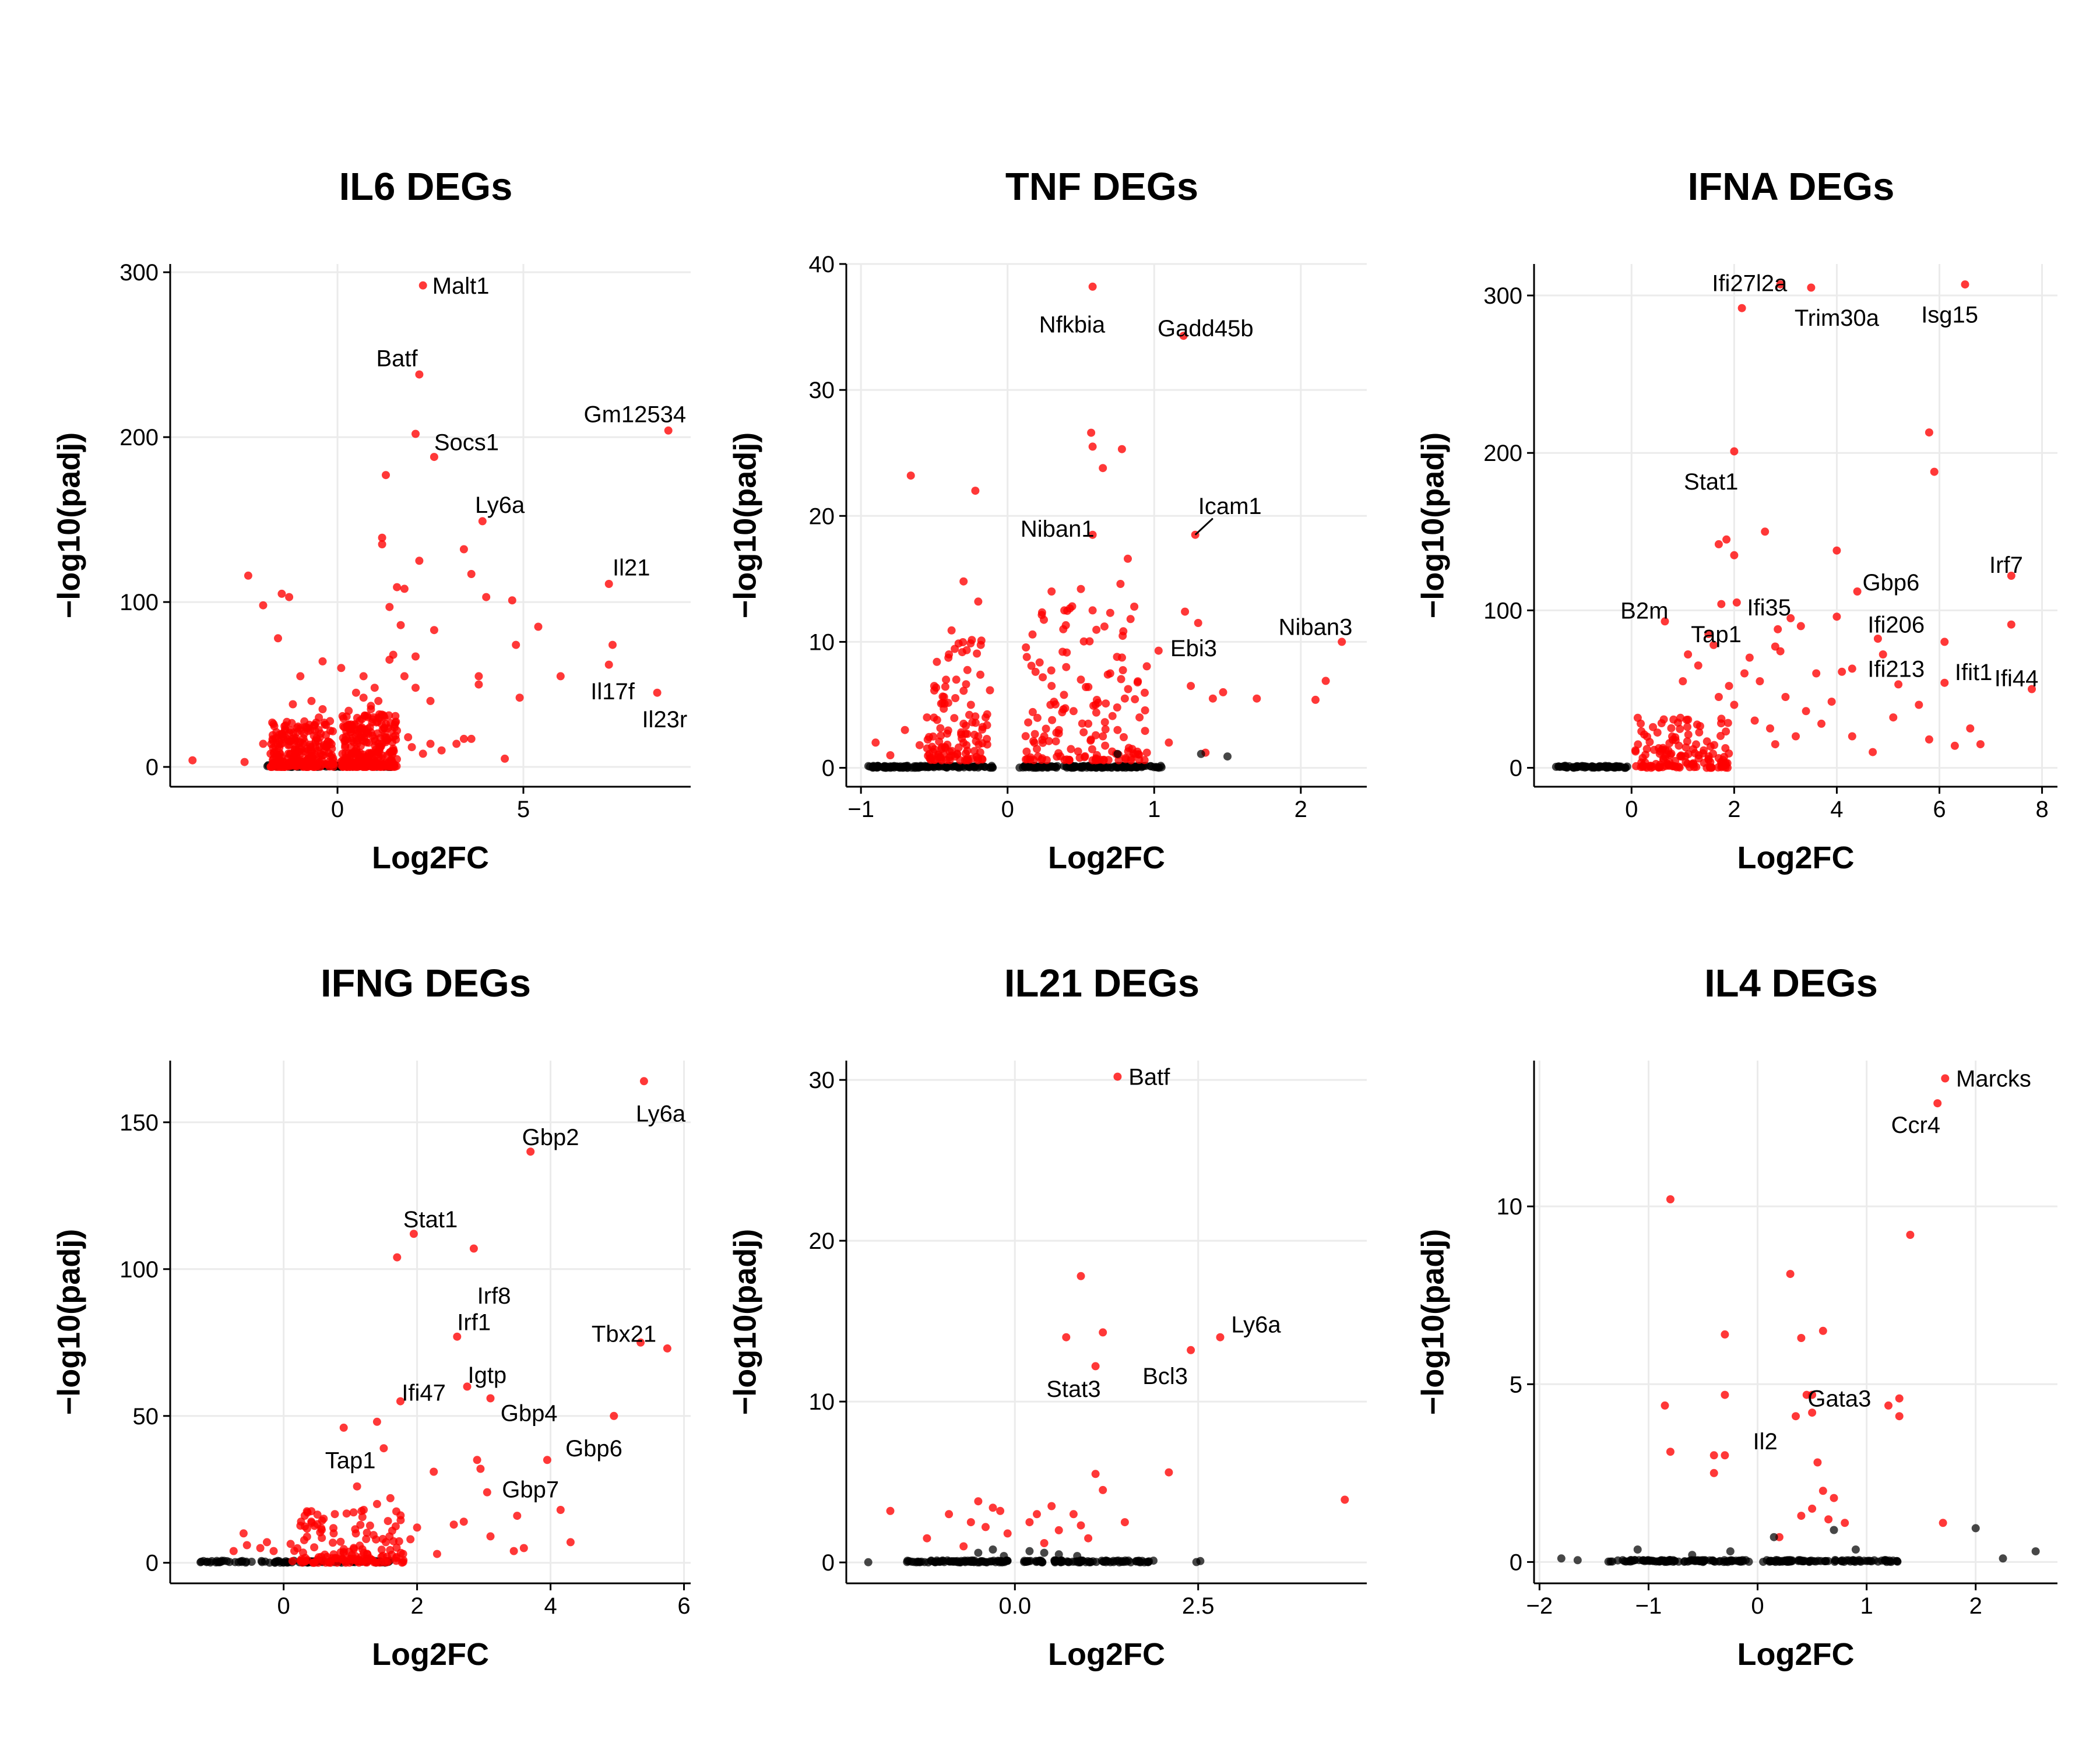  Describe the element at coordinates (474, 1323) in the screenshot. I see `gene-label: Irf1` at that location.